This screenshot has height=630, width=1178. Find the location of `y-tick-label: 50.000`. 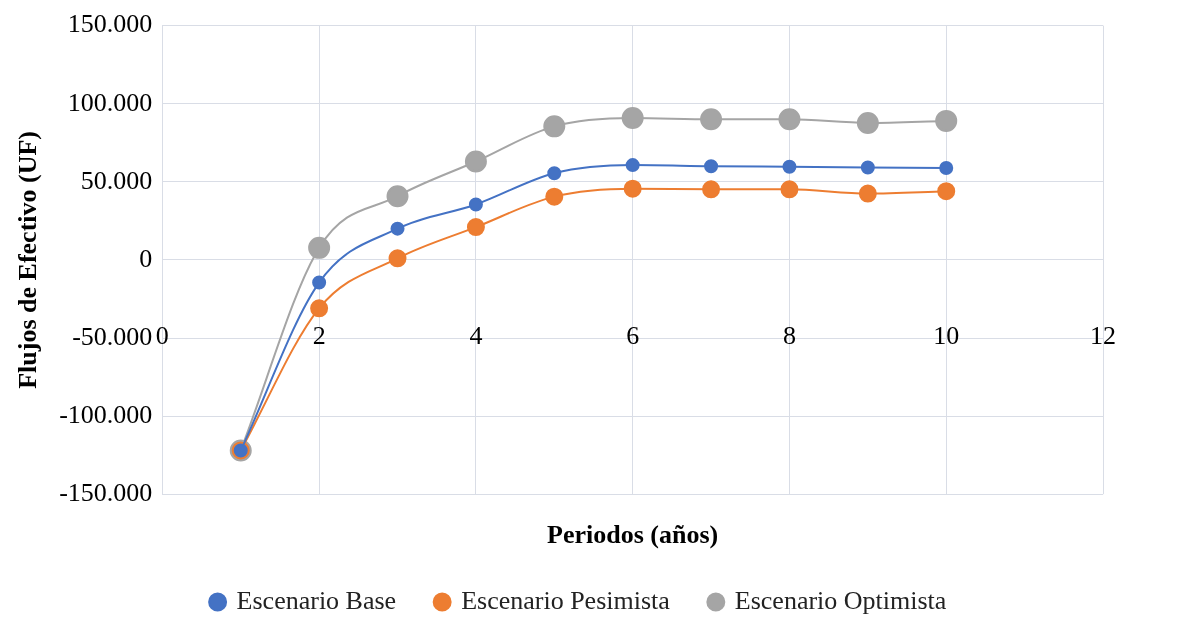

y-tick-label: 50.000 is located at coordinates (116, 180).